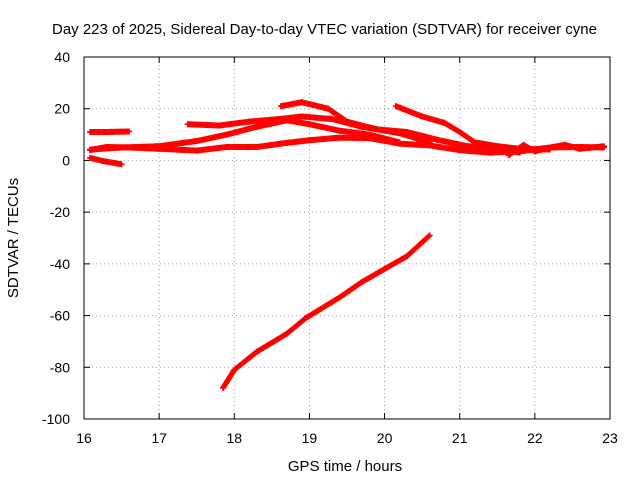  Describe the element at coordinates (345, 466) in the screenshot. I see `x-axis-title: GPS time / hours` at that location.